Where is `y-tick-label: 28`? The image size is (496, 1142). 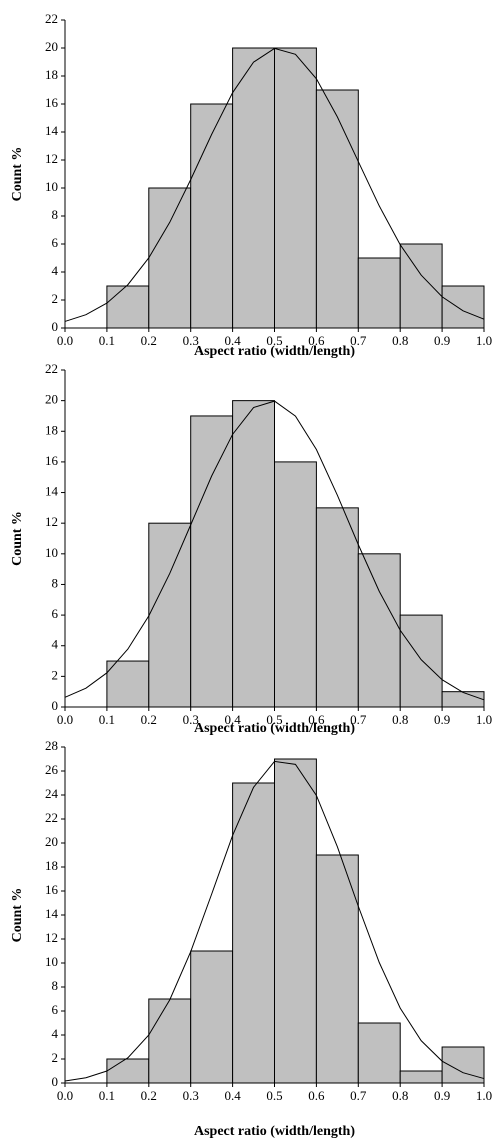 y-tick-label: 28 is located at coordinates (51, 745).